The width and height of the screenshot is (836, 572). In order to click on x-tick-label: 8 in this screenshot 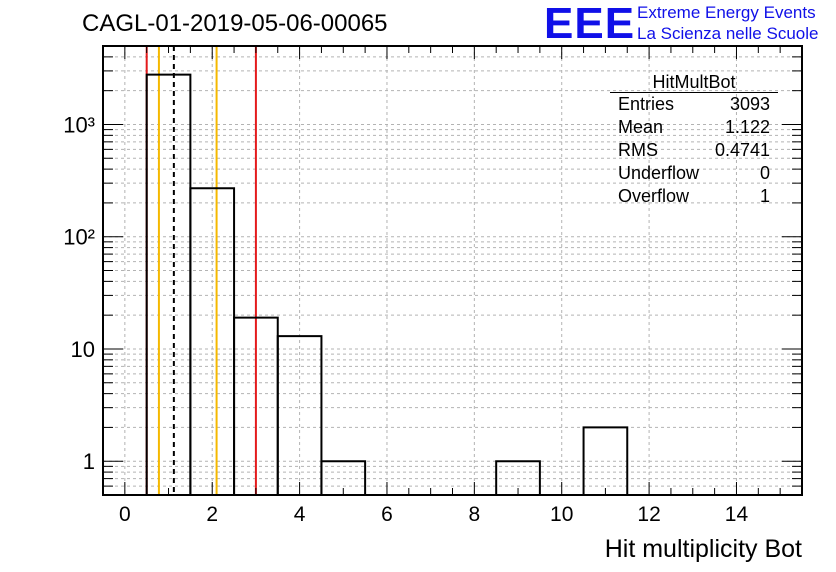, I will do `click(475, 514)`.